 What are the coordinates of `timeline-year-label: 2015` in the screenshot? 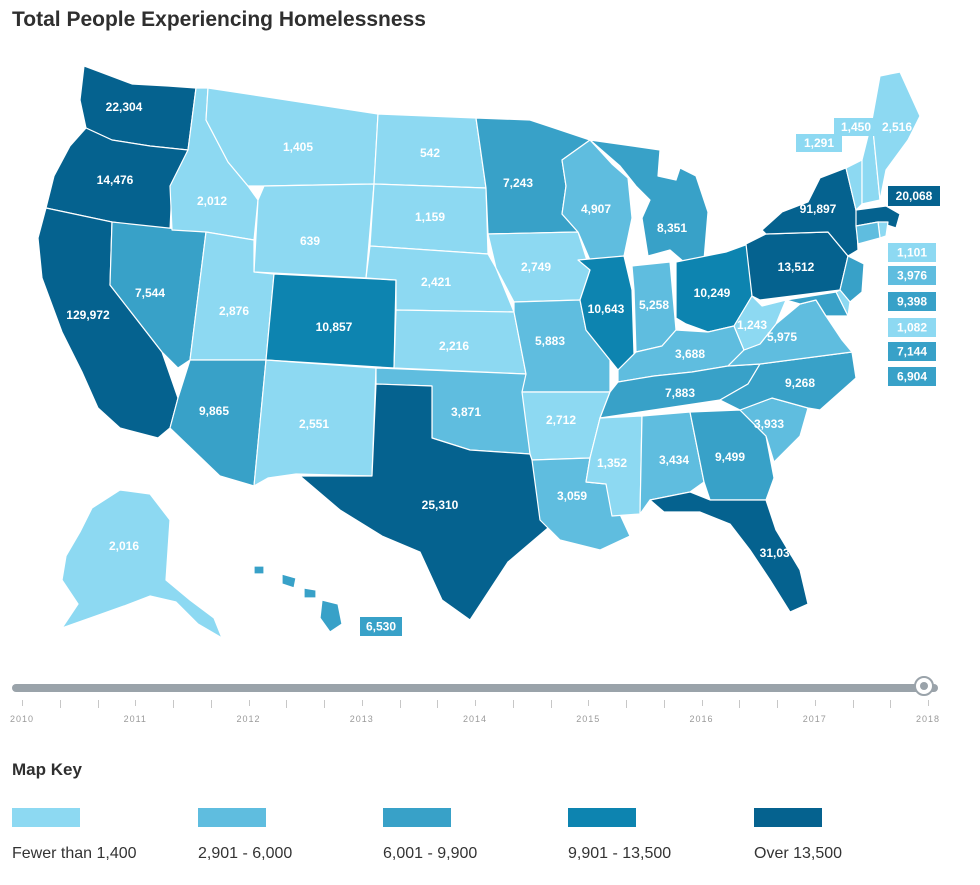 It's located at (588, 719).